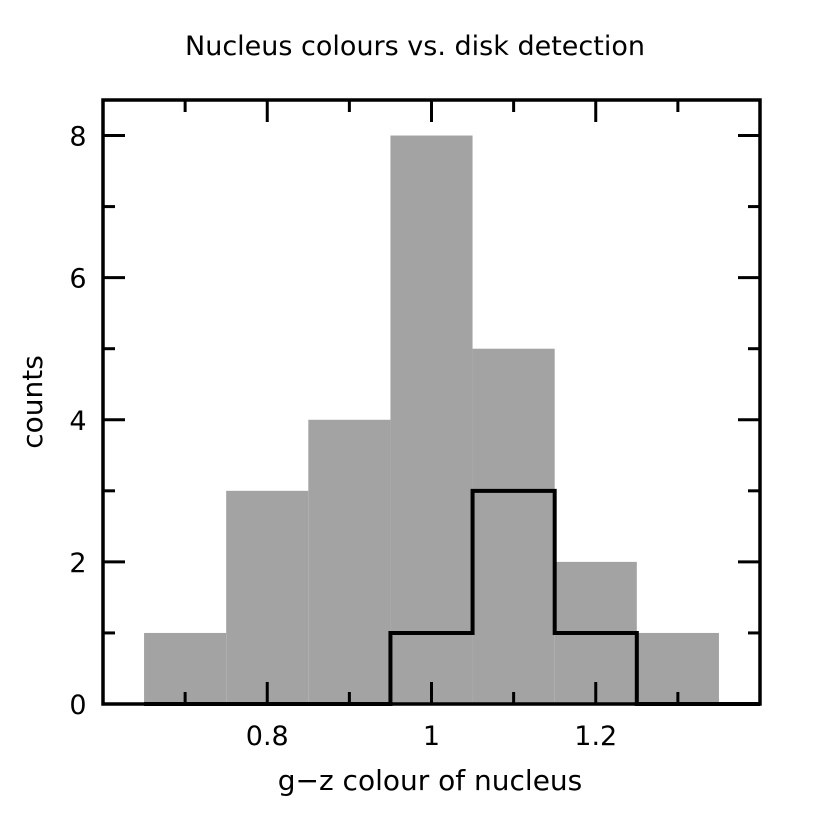 Image resolution: width=830 pixels, height=830 pixels. I want to click on x-tick-label: 1, so click(431, 736).